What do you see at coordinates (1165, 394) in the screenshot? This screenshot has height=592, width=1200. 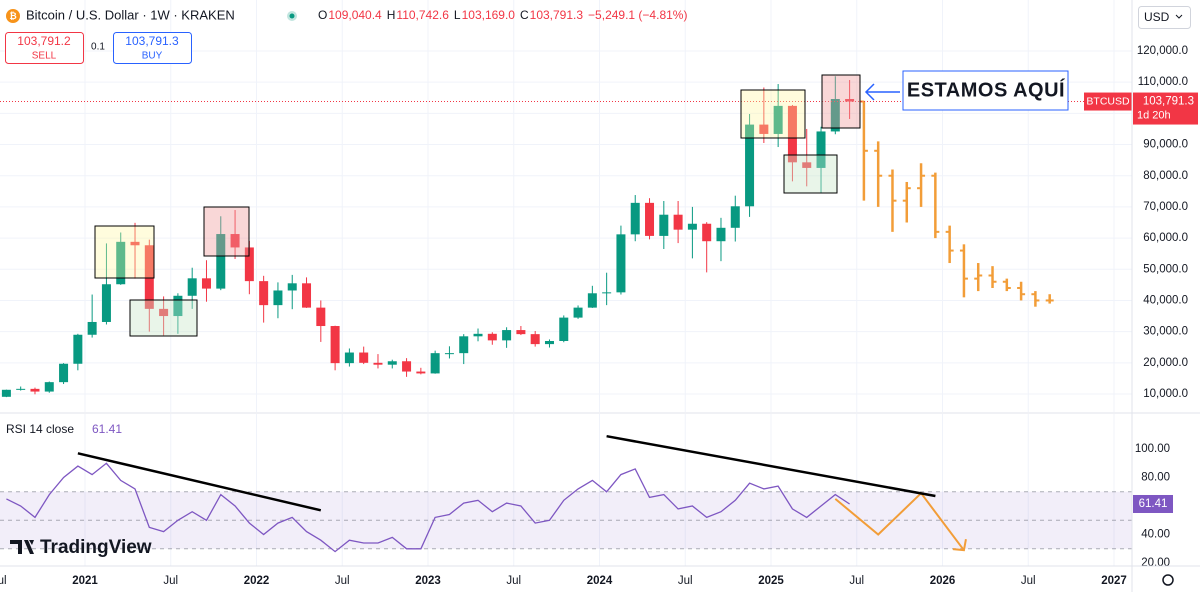 I see `y-tick-label: 10,000.0` at bounding box center [1165, 394].